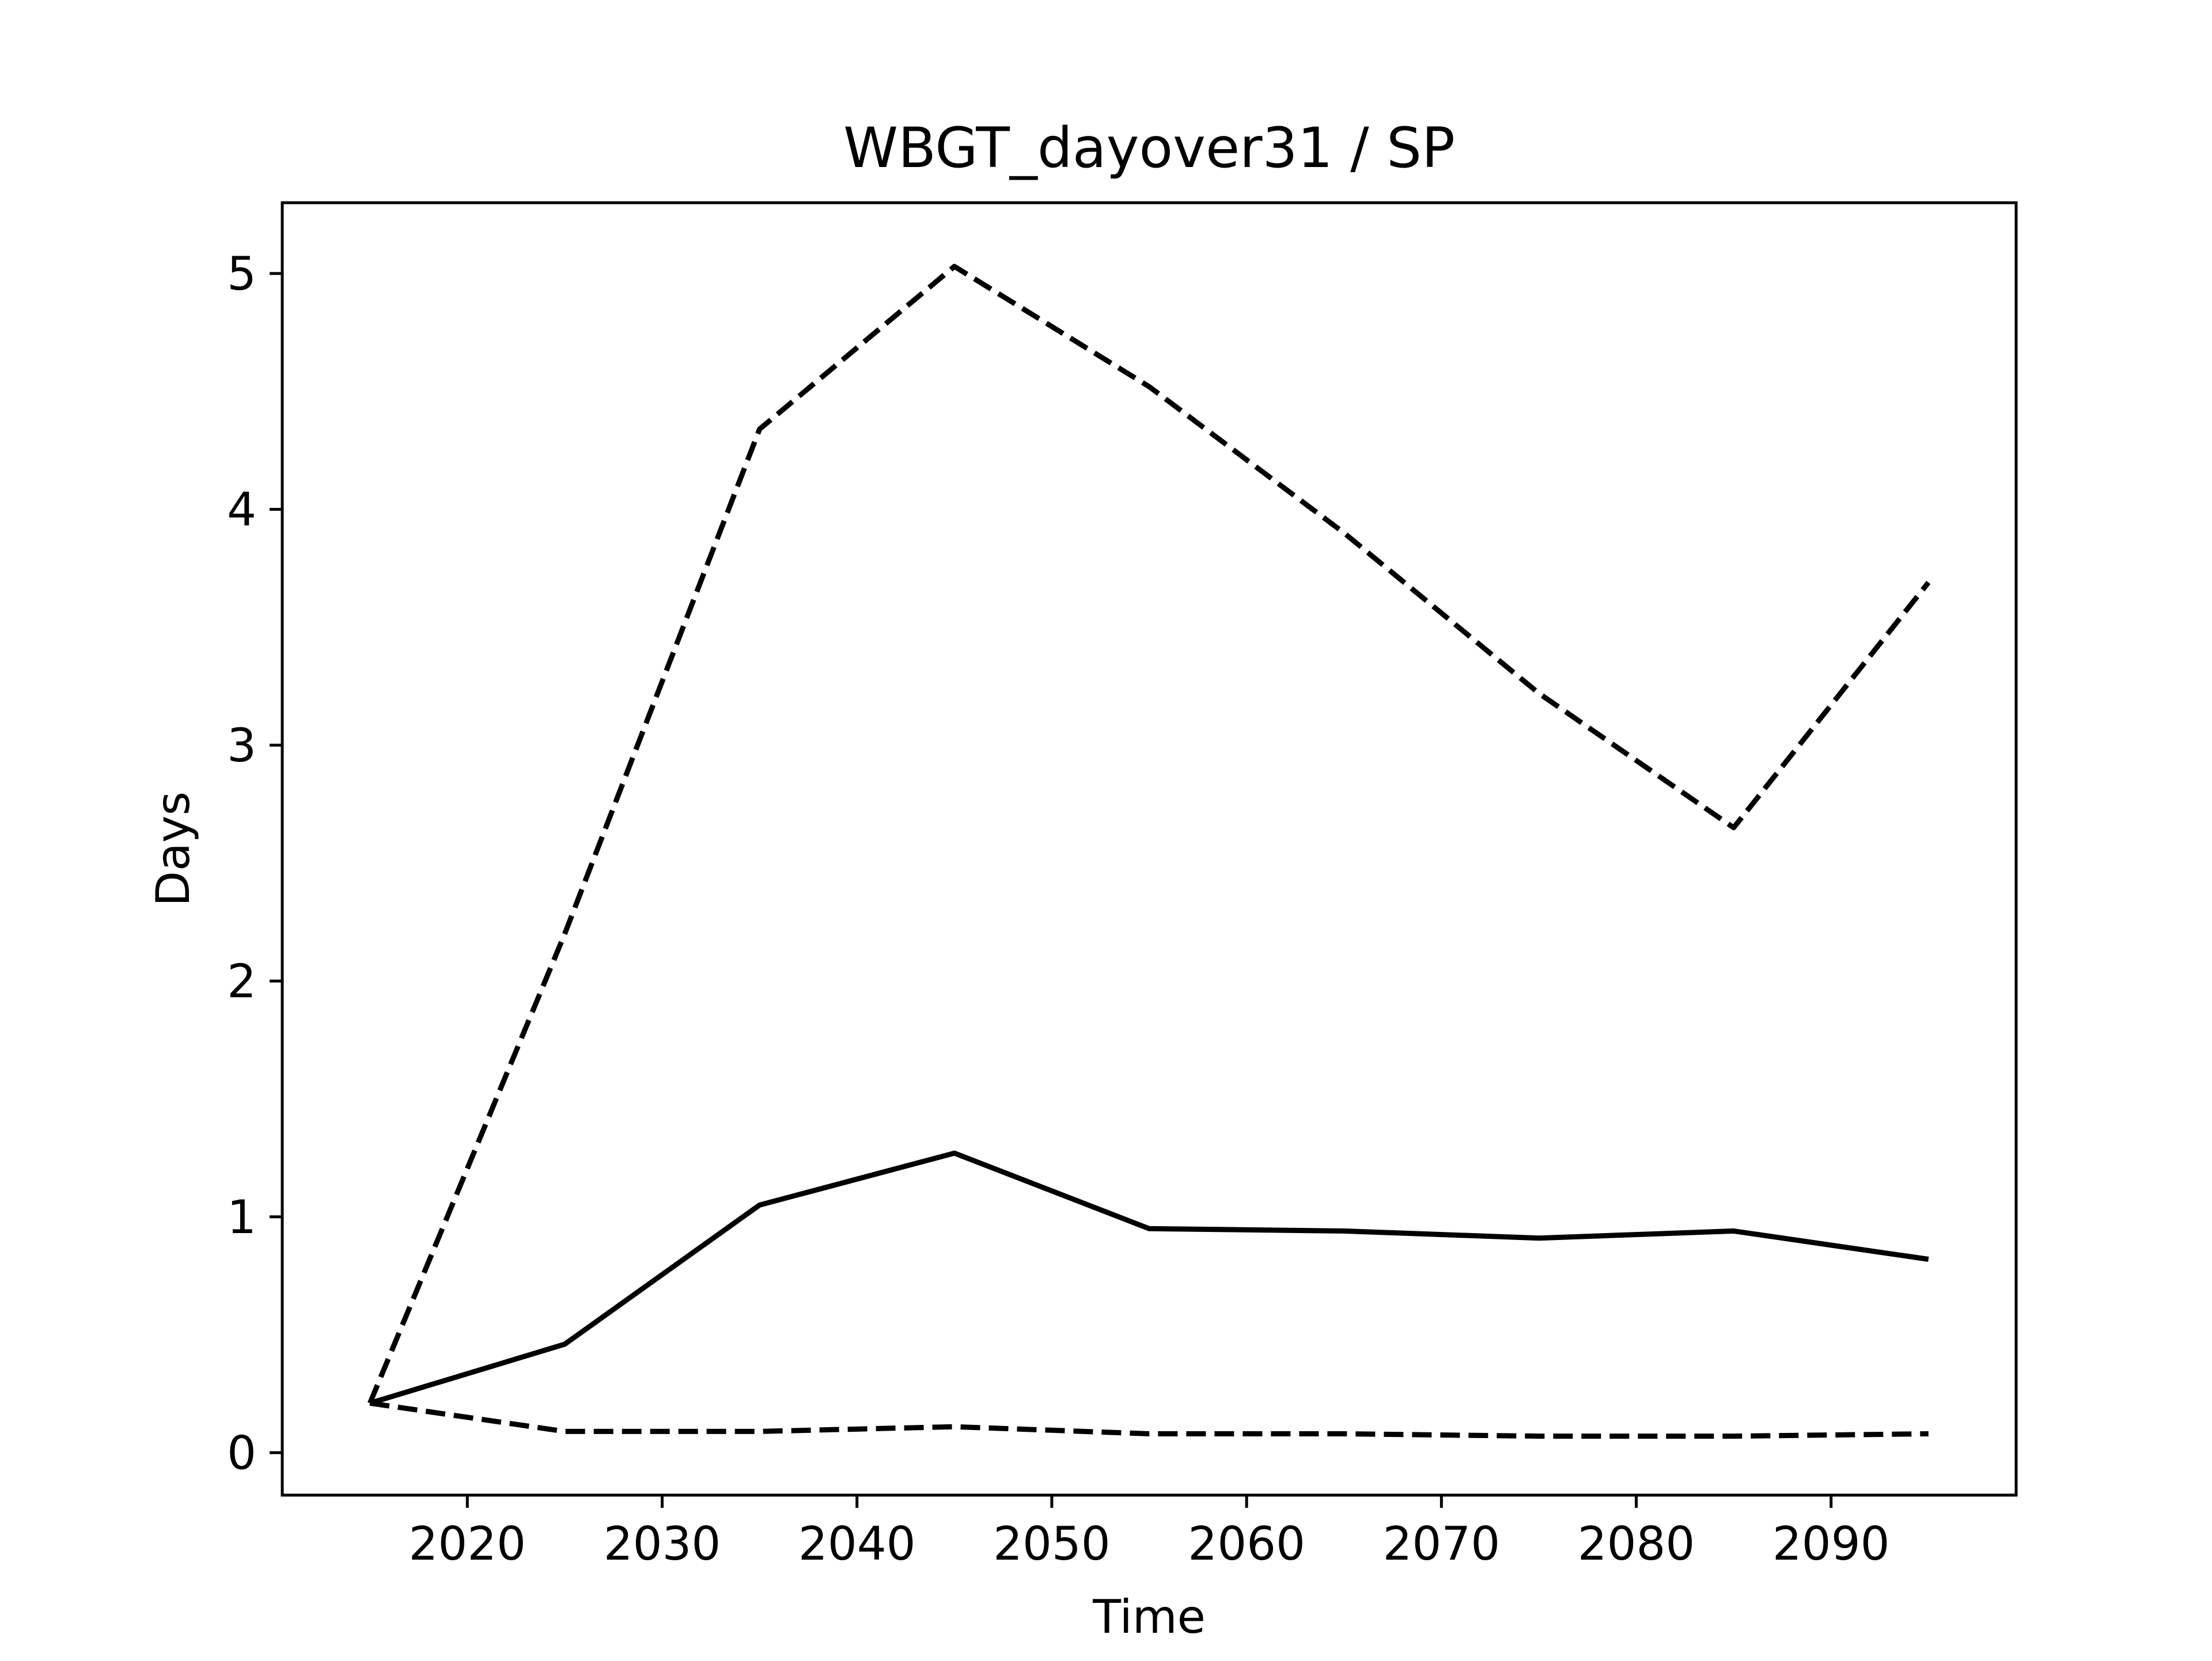 This screenshot has width=2212, height=1661. What do you see at coordinates (1831, 1544) in the screenshot?
I see `x-tick-label: 2090` at bounding box center [1831, 1544].